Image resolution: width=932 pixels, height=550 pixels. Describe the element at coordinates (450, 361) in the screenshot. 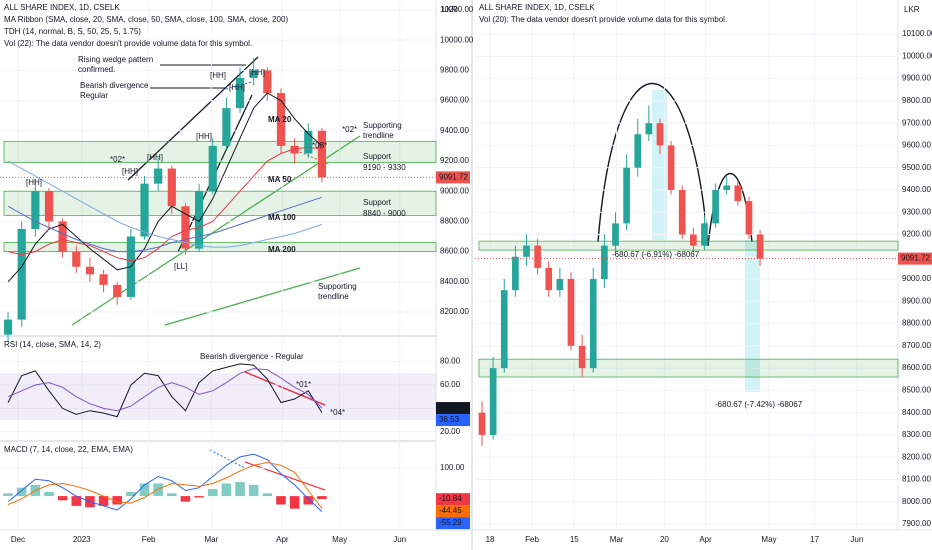

I see `y-tick-label: 80.00` at that location.